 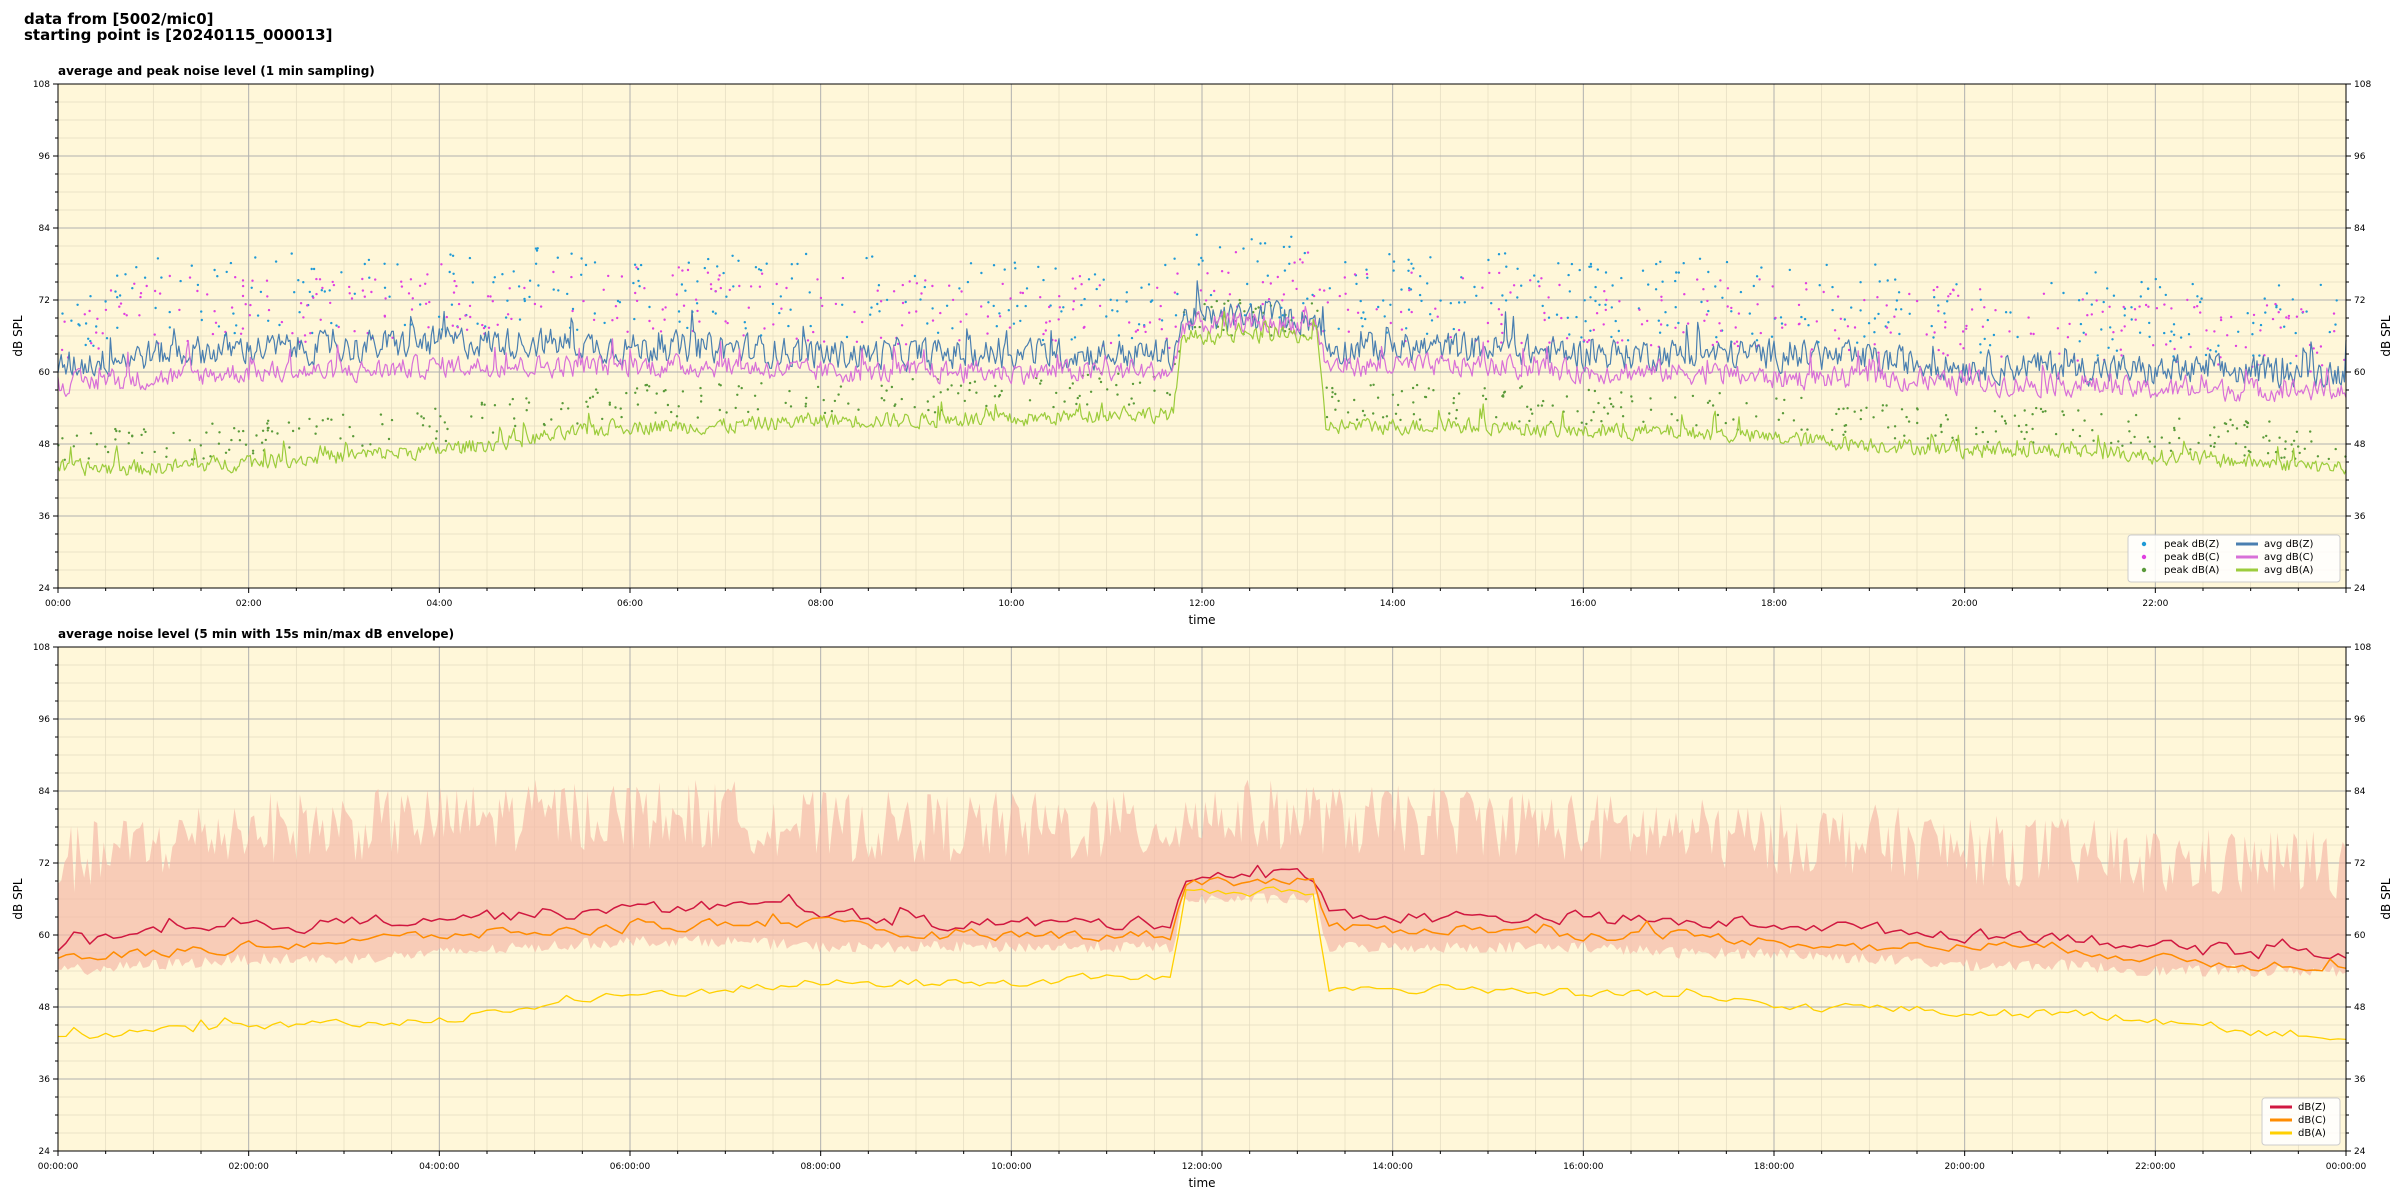 I want to click on y-tick-label: 96, so click(x=2360, y=720).